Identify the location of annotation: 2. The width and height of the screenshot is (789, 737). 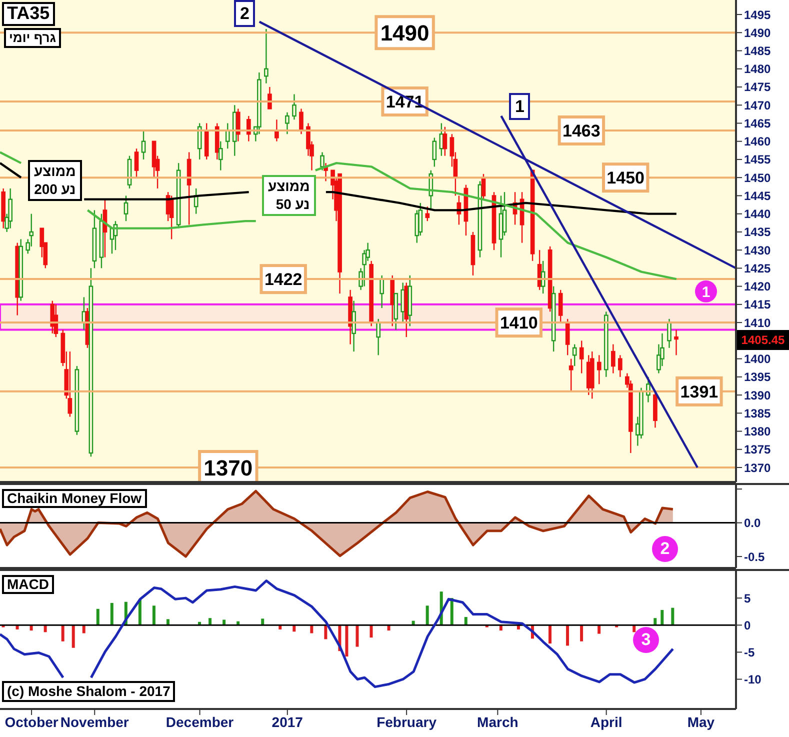
(665, 549).